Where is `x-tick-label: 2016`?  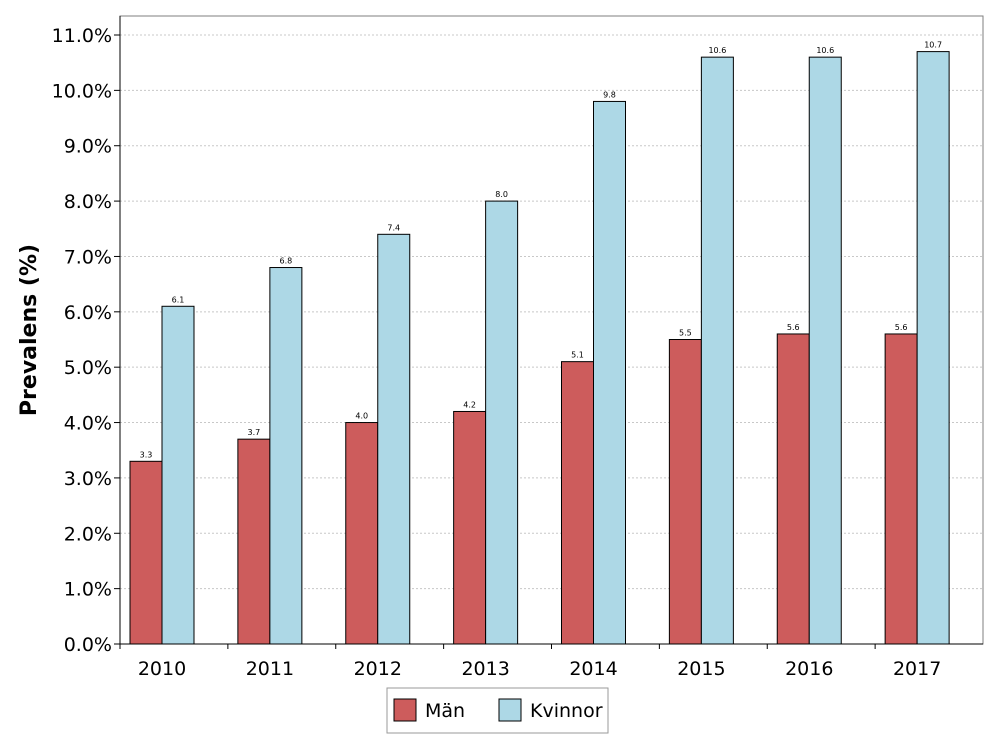
x-tick-label: 2016 is located at coordinates (809, 669).